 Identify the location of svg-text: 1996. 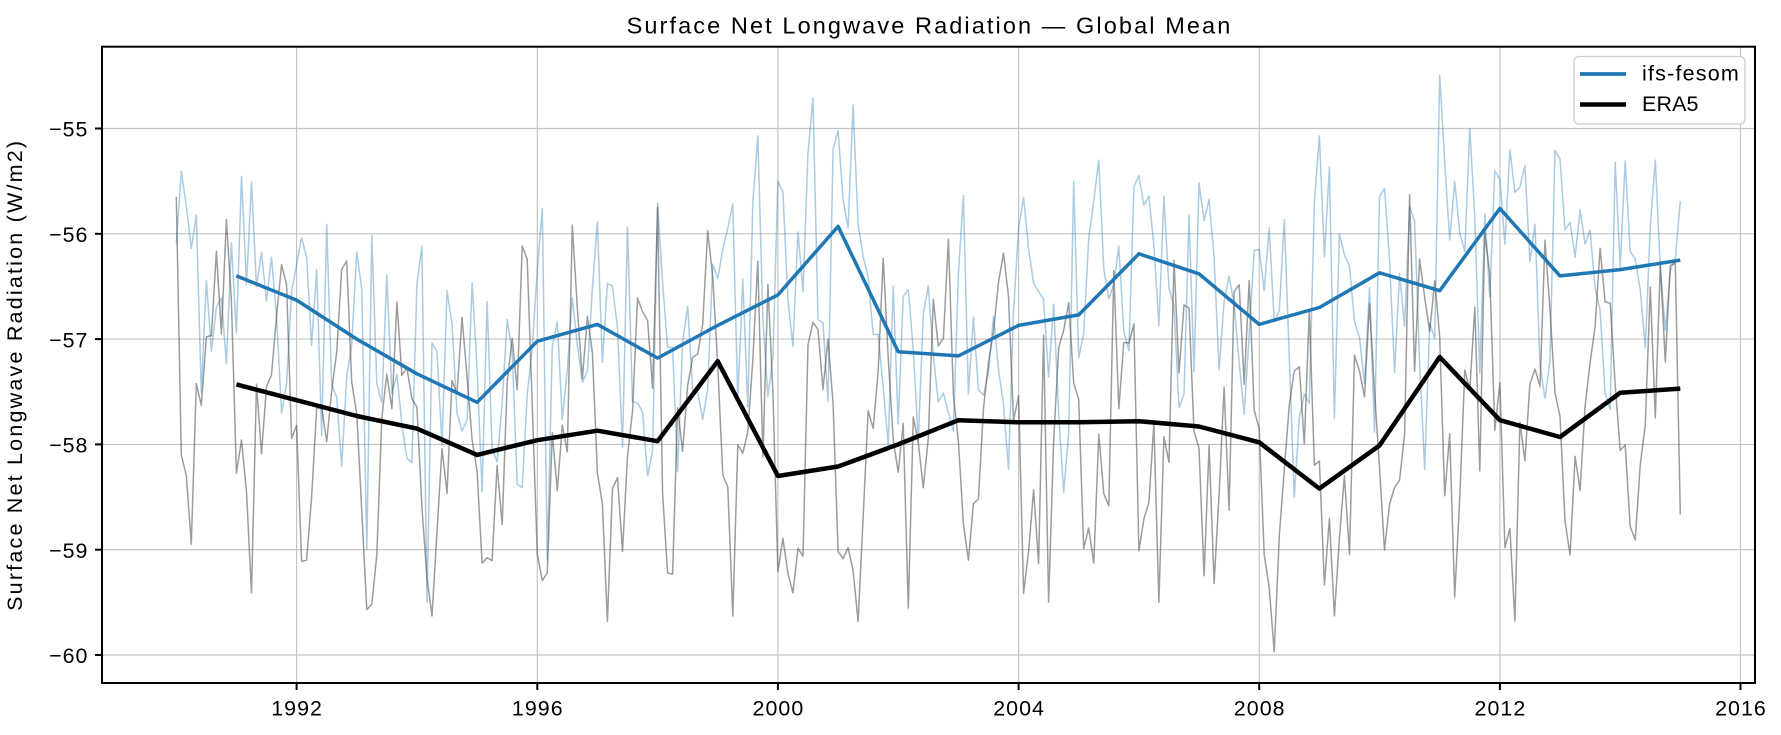
(538, 709).